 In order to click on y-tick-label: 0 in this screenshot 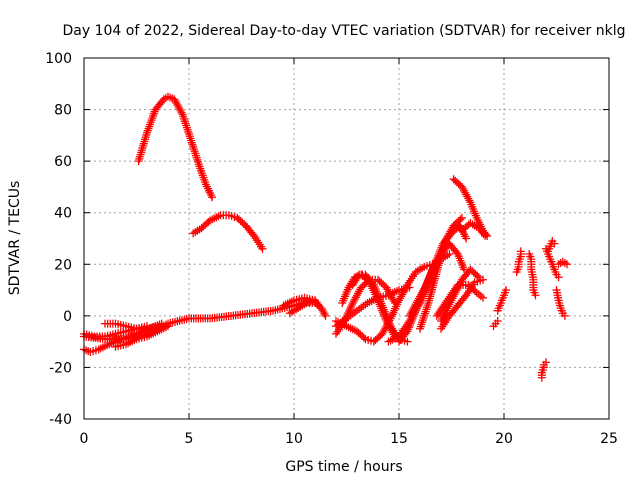, I will do `click(67, 317)`.